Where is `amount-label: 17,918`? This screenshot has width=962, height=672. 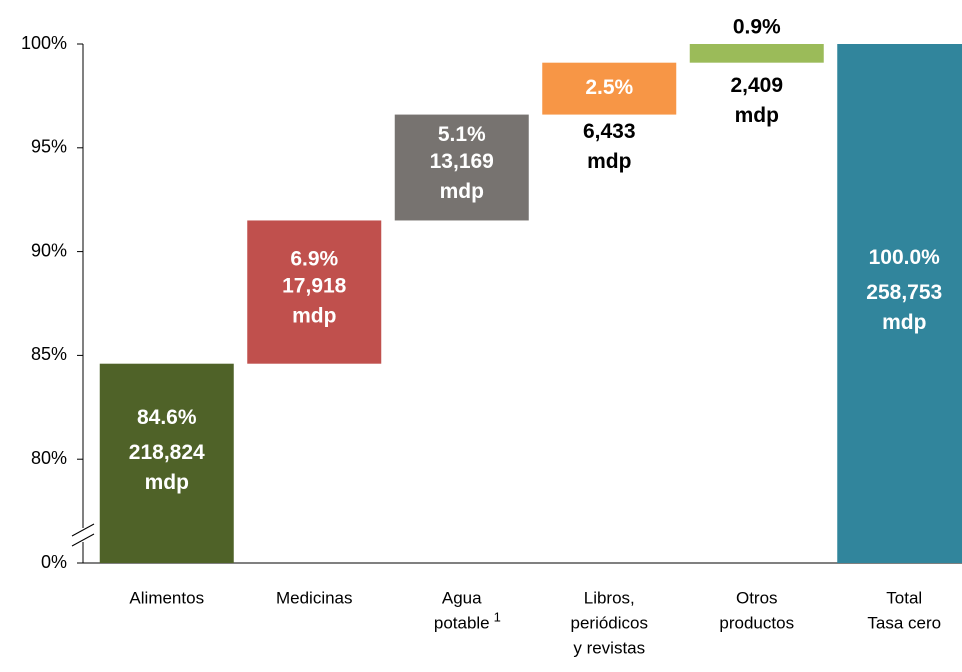
amount-label: 17,918 is located at coordinates (314, 286).